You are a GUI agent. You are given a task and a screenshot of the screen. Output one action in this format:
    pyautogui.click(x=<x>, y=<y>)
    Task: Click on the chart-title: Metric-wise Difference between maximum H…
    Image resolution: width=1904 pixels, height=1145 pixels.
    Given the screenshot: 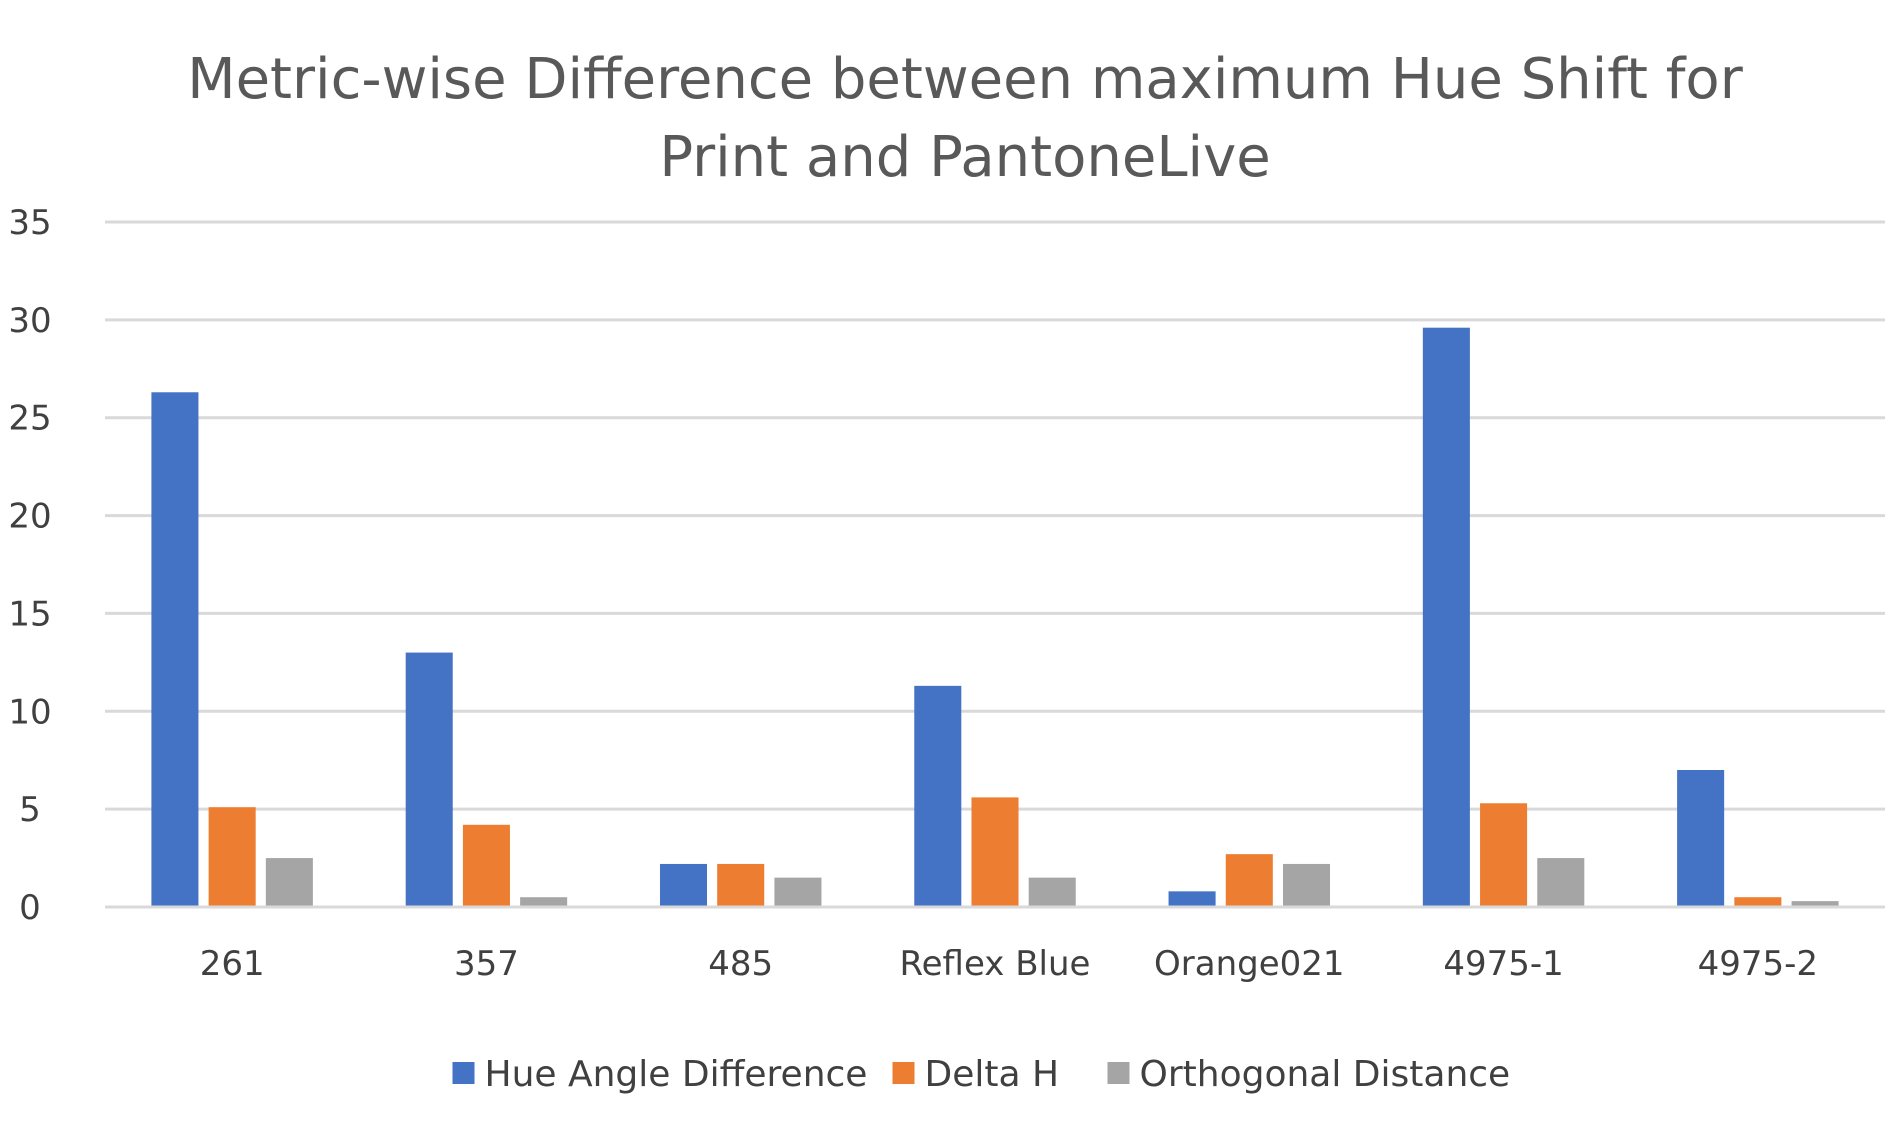 What is the action you would take?
    pyautogui.click(x=965, y=118)
    